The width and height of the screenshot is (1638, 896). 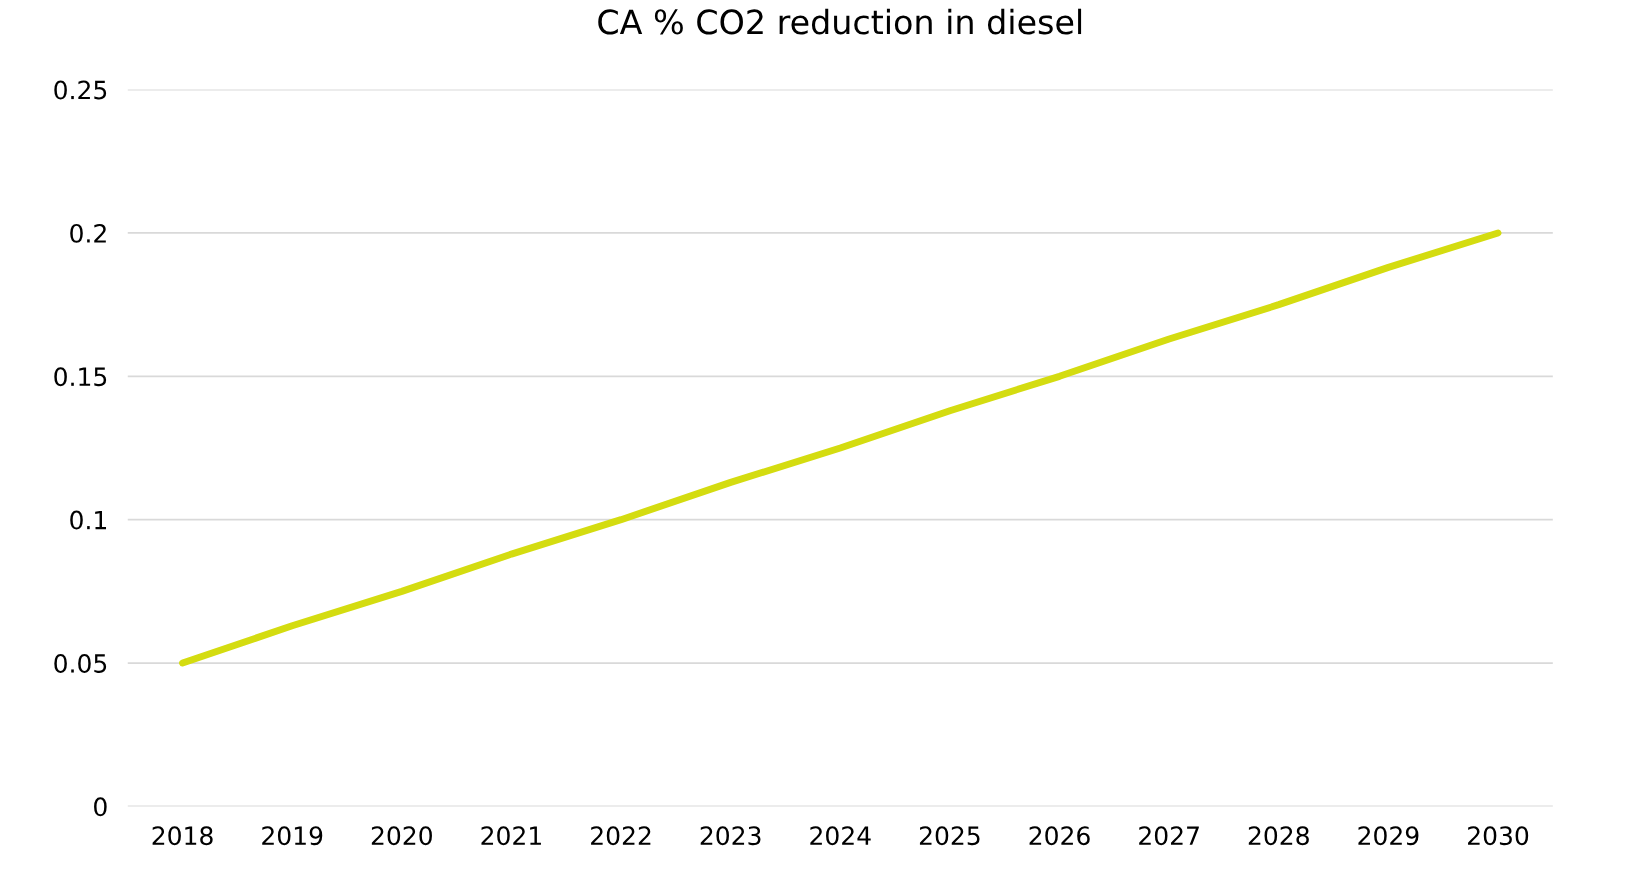 What do you see at coordinates (1169, 836) in the screenshot?
I see `x-tick-label: 2027` at bounding box center [1169, 836].